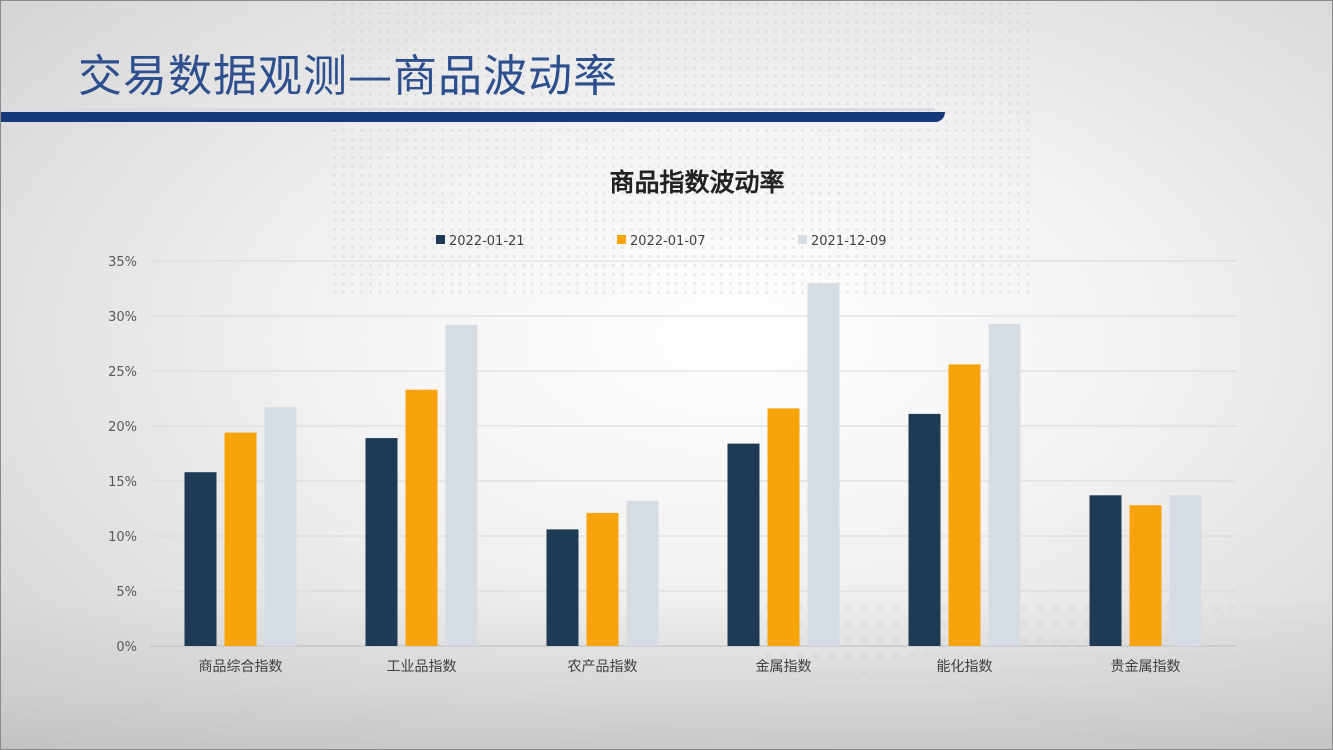 The height and width of the screenshot is (750, 1333). I want to click on y-tick-label: 0%, so click(126, 647).